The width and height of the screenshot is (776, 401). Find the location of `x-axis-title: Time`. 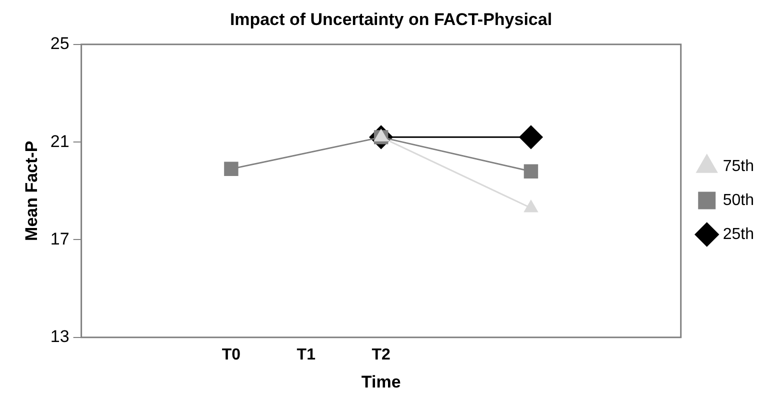

x-axis-title: Time is located at coordinates (381, 382).